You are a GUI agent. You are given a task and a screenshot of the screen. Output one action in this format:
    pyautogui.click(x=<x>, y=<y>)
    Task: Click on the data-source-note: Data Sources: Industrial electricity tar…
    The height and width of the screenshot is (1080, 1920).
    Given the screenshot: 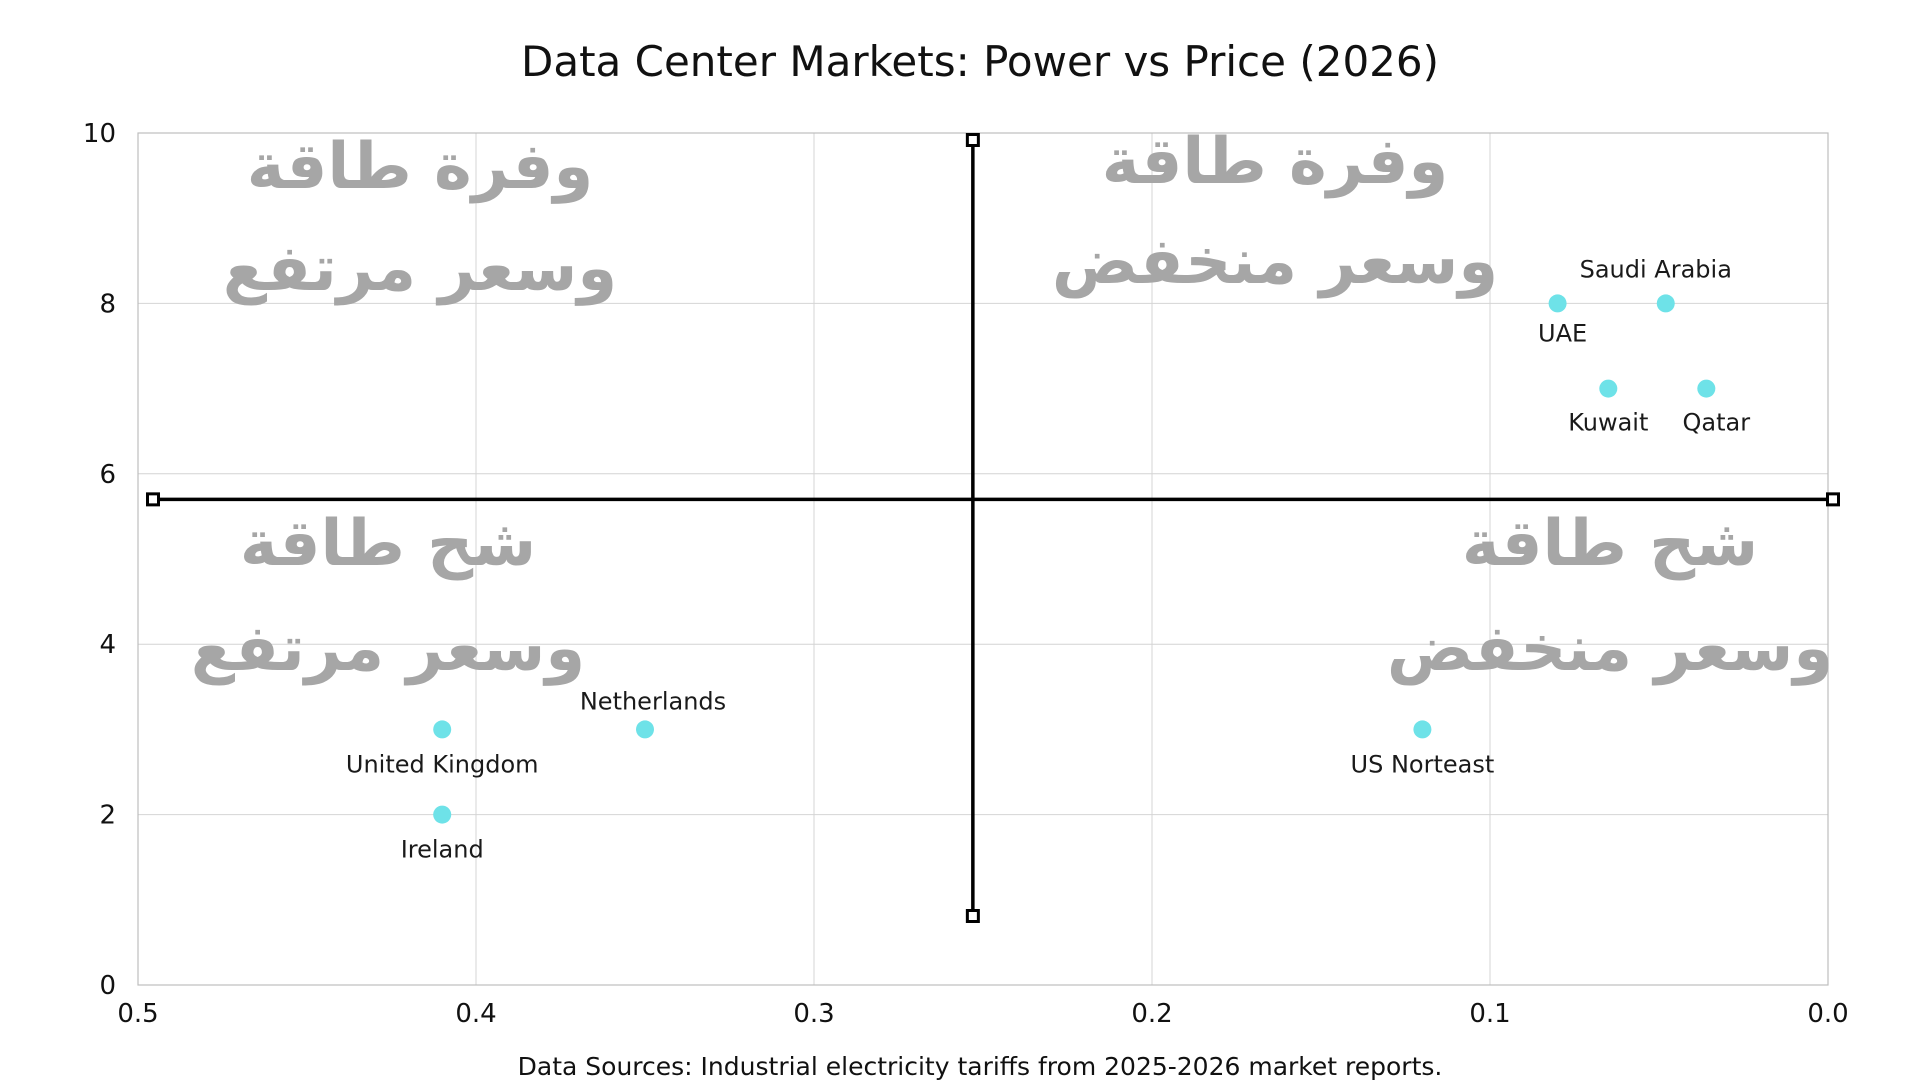 What is the action you would take?
    pyautogui.click(x=980, y=1066)
    